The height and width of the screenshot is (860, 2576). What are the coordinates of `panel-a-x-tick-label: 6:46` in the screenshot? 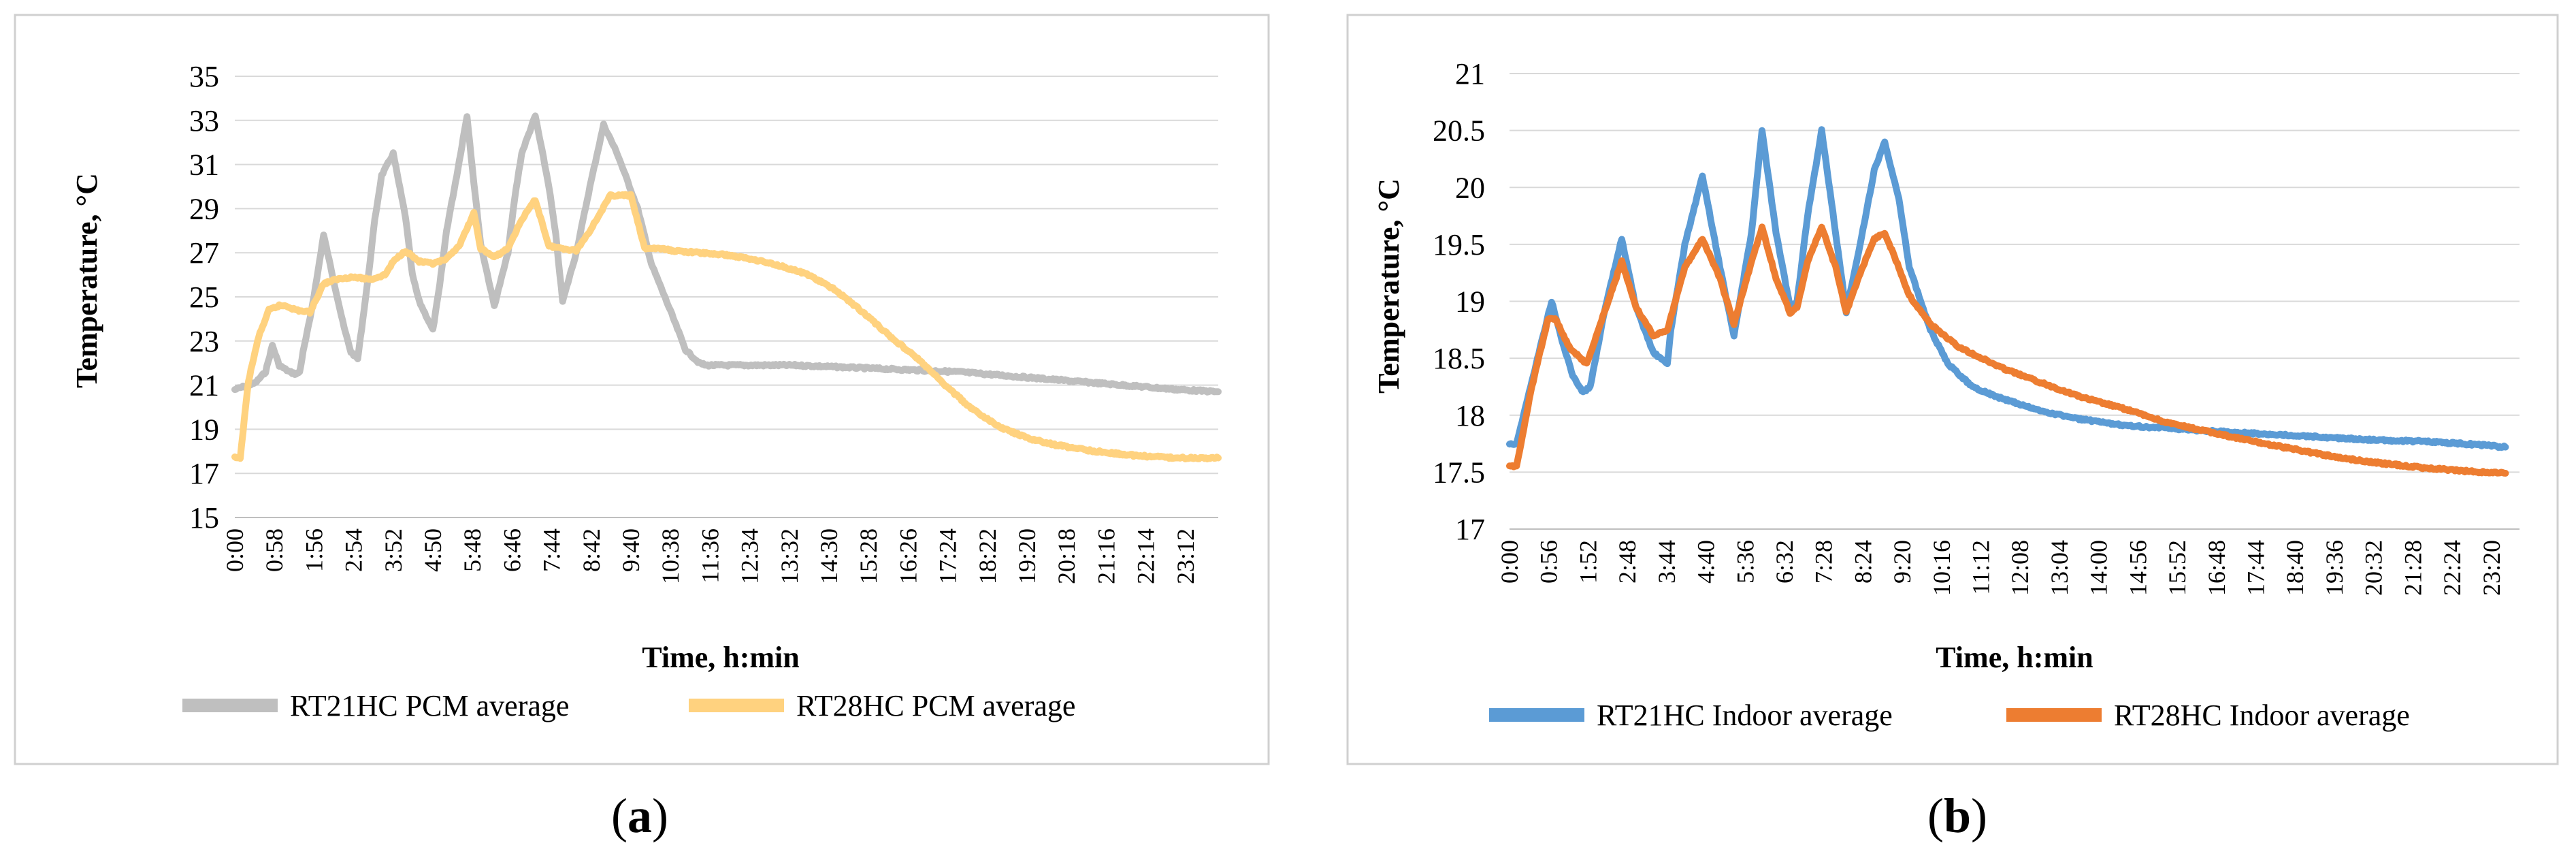 It's located at (511, 550).